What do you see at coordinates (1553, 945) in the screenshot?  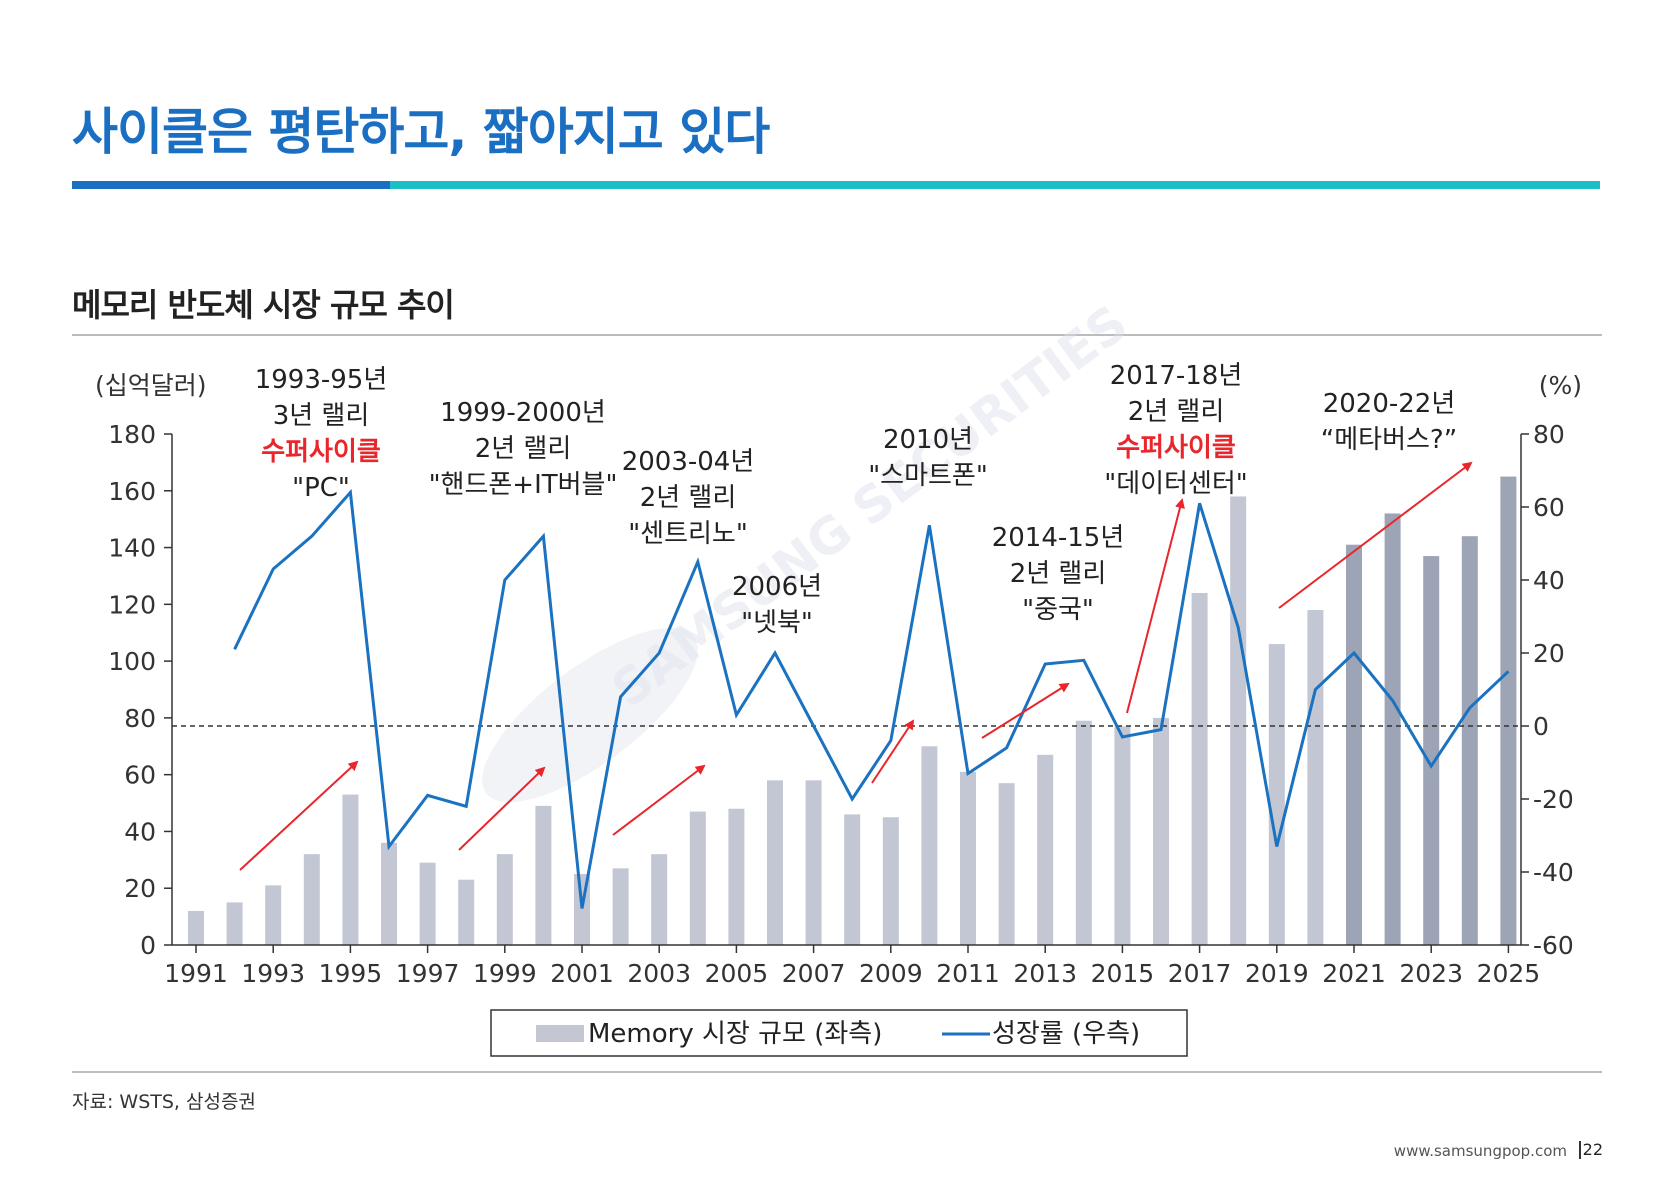 I see `y-tick-label-right: -60` at bounding box center [1553, 945].